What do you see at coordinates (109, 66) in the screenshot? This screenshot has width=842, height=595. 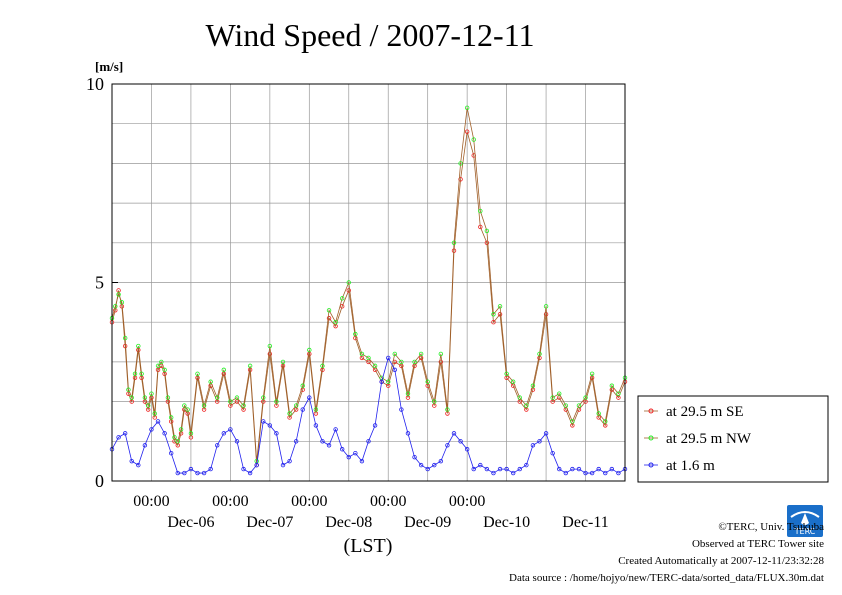 I see `y-axis-unit: [m/s]` at bounding box center [109, 66].